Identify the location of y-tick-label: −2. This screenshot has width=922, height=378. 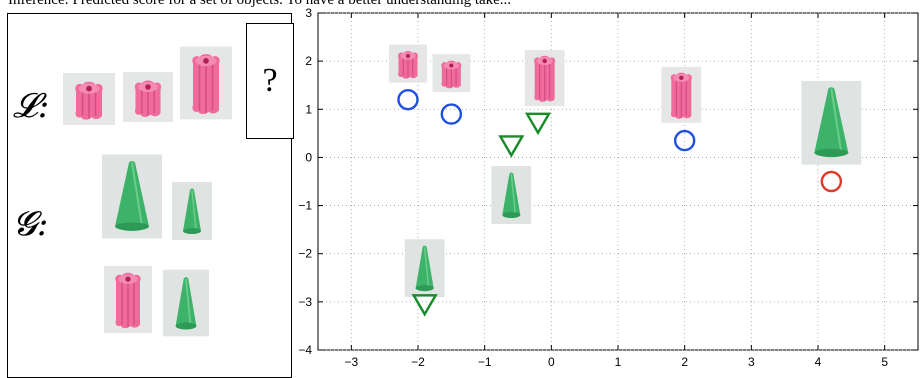
(305, 254).